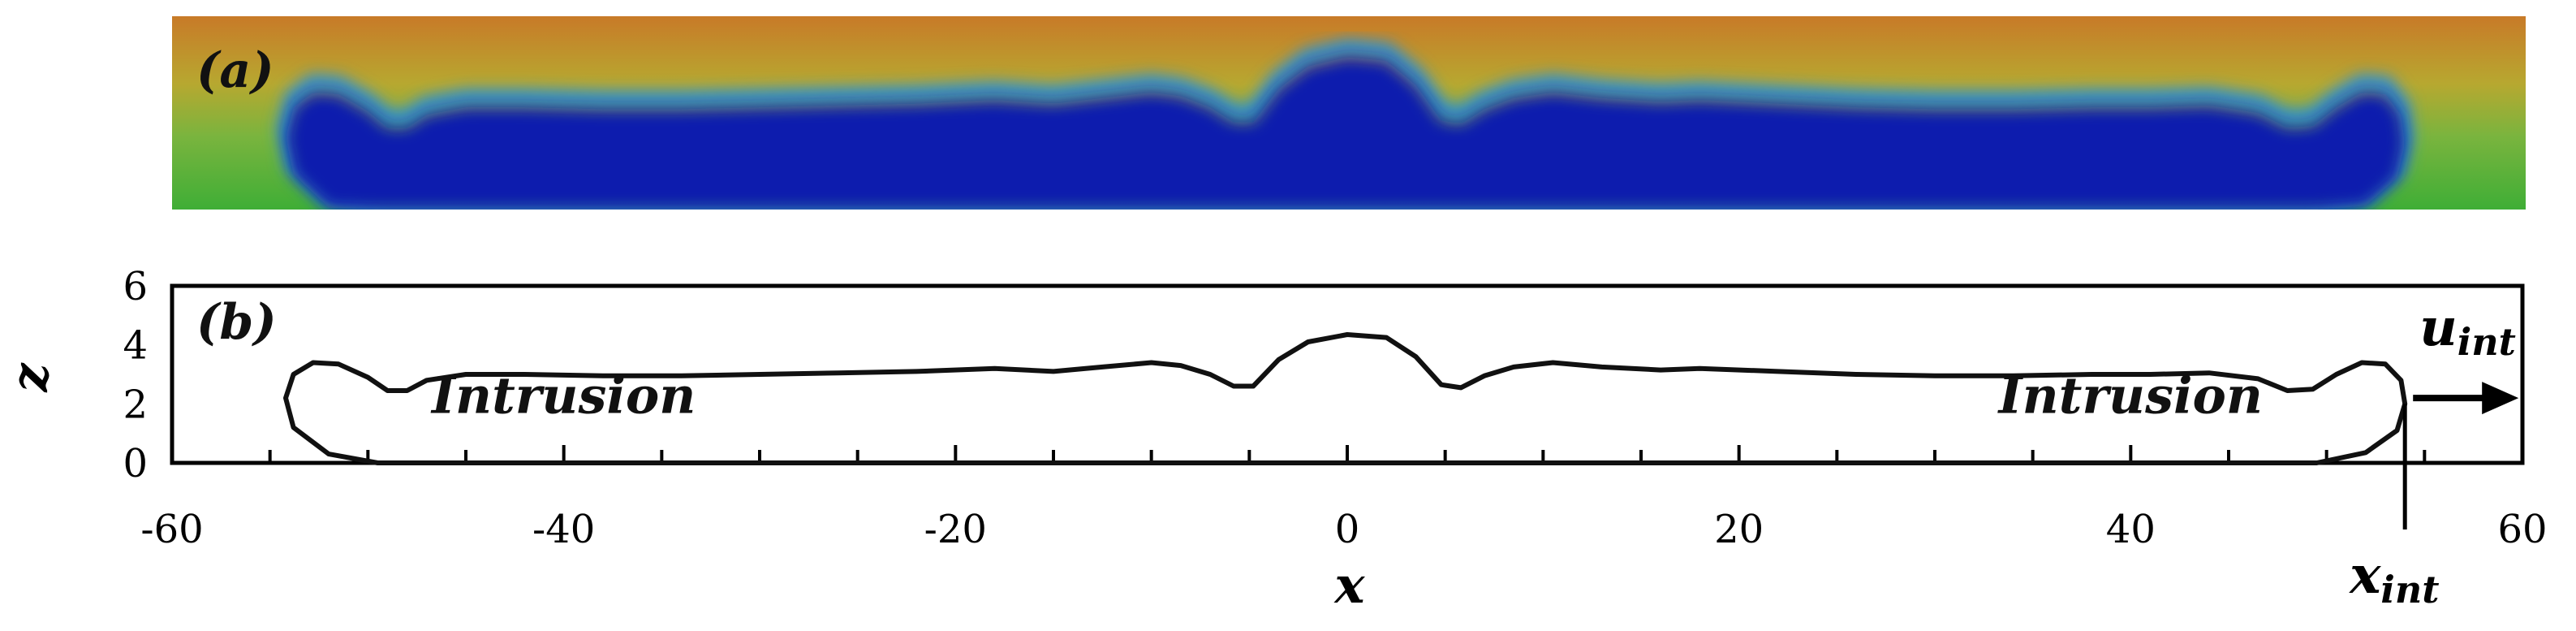 This screenshot has height=631, width=2576. Describe the element at coordinates (2409, 590) in the screenshot. I see `front-position-subscript: int` at that location.